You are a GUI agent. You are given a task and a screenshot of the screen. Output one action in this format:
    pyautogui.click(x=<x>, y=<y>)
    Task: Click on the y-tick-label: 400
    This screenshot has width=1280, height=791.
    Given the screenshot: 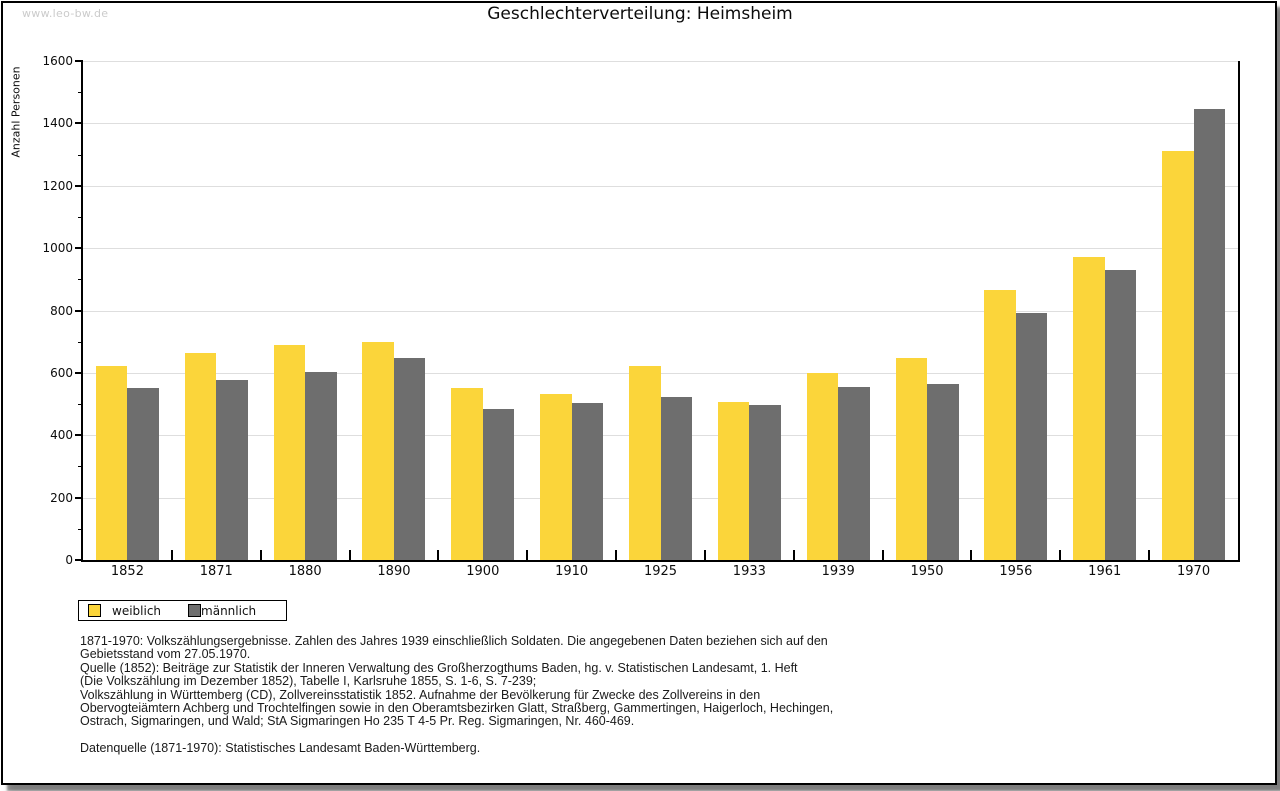 What is the action you would take?
    pyautogui.click(x=61, y=435)
    